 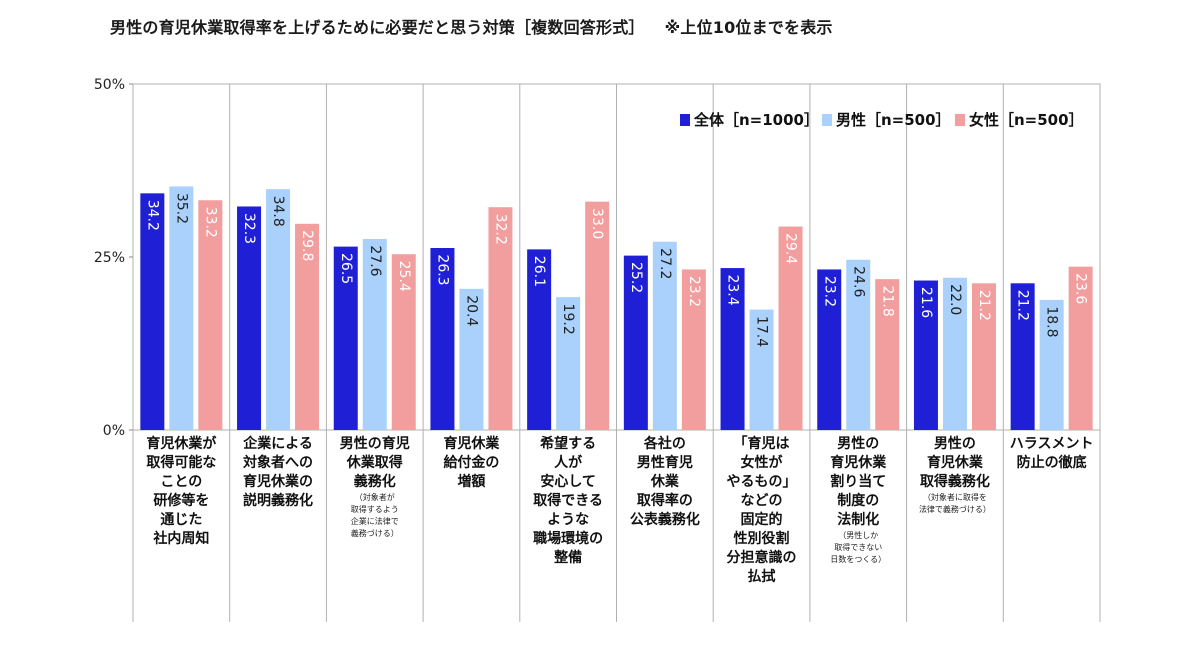 I want to click on chart-note: ※上位10位までを表示, so click(x=748, y=27).